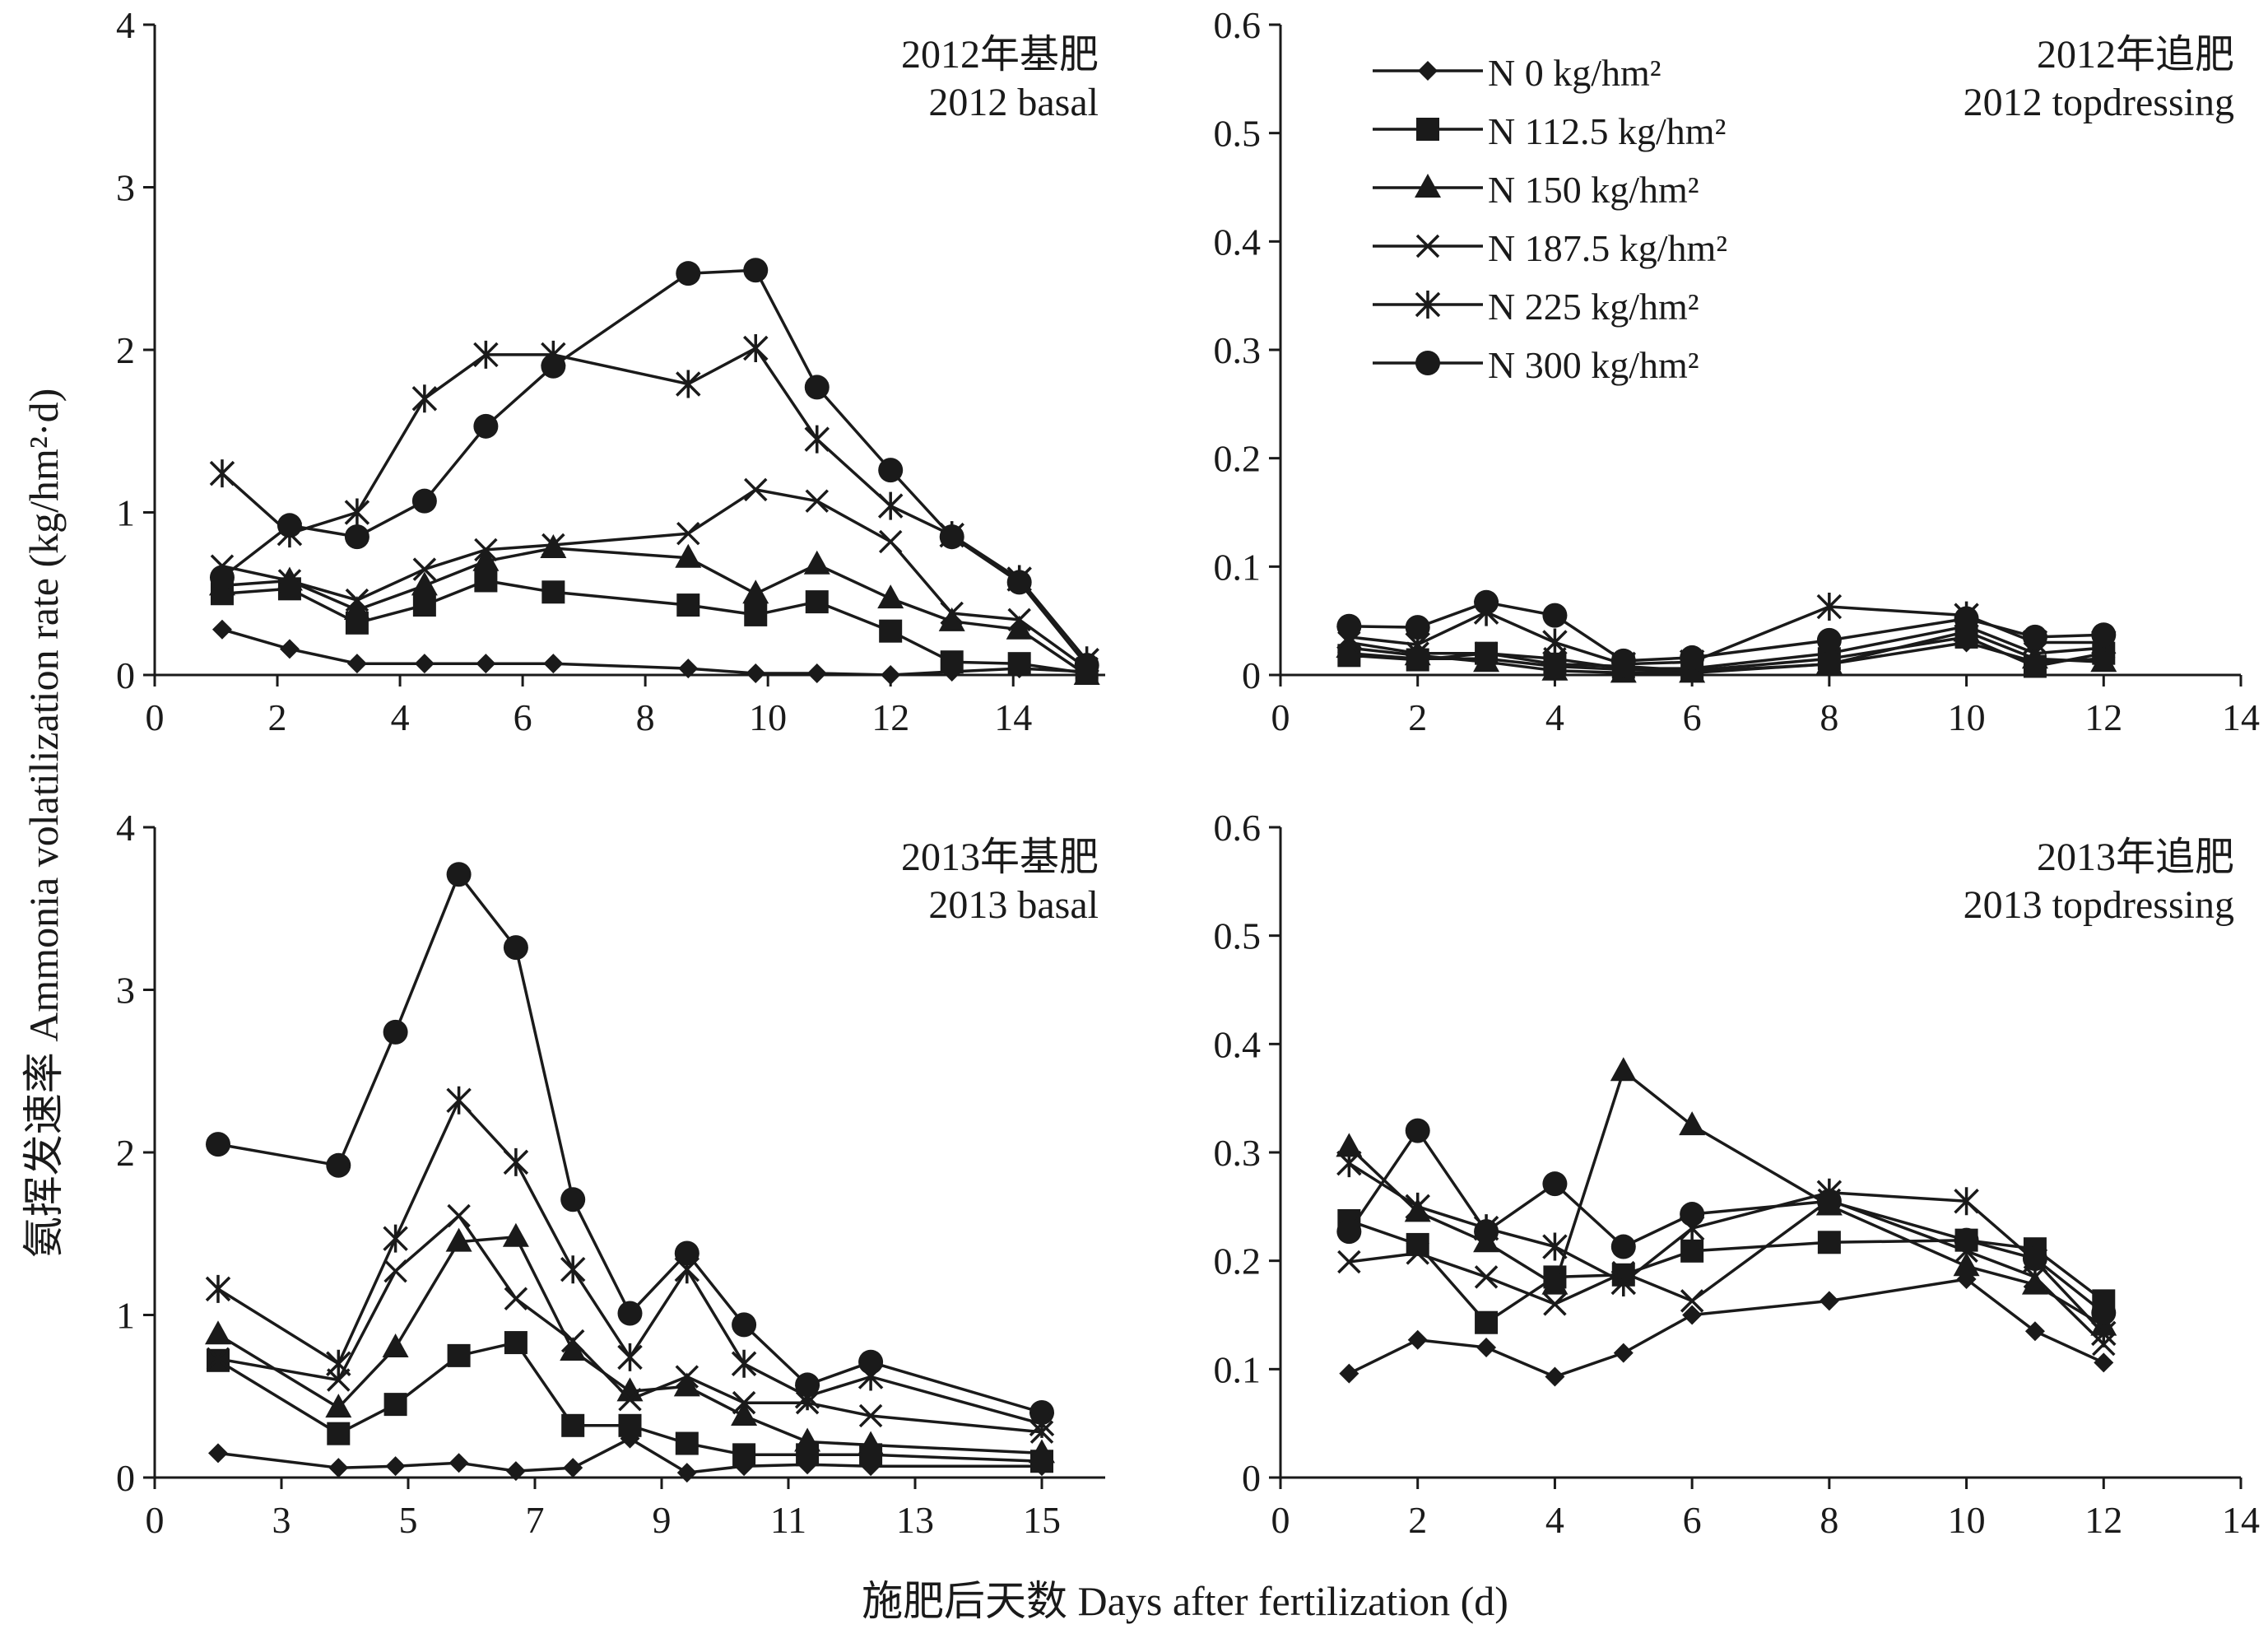 This screenshot has height=1629, width=2268. Describe the element at coordinates (662, 1520) in the screenshot. I see `x-tick-label: 9` at that location.